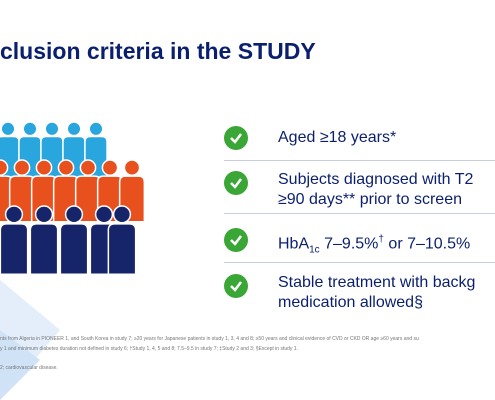 The image size is (495, 400). What do you see at coordinates (314, 250) in the screenshot?
I see `subscript: 1c` at bounding box center [314, 250].